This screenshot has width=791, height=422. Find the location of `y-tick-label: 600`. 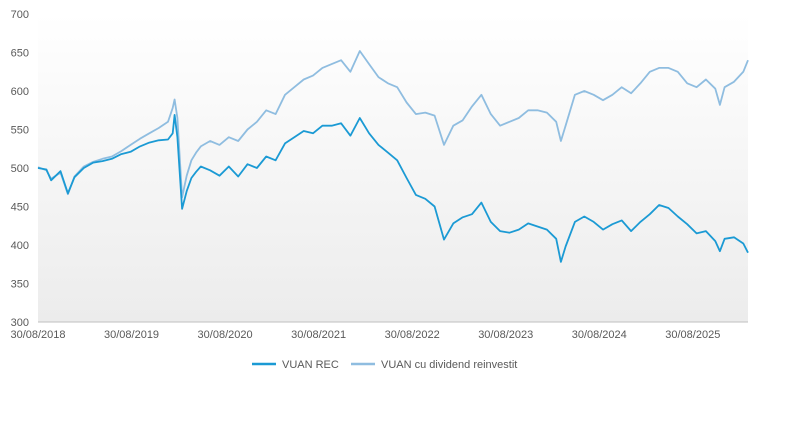

y-tick-label: 600 is located at coordinates (20, 92).